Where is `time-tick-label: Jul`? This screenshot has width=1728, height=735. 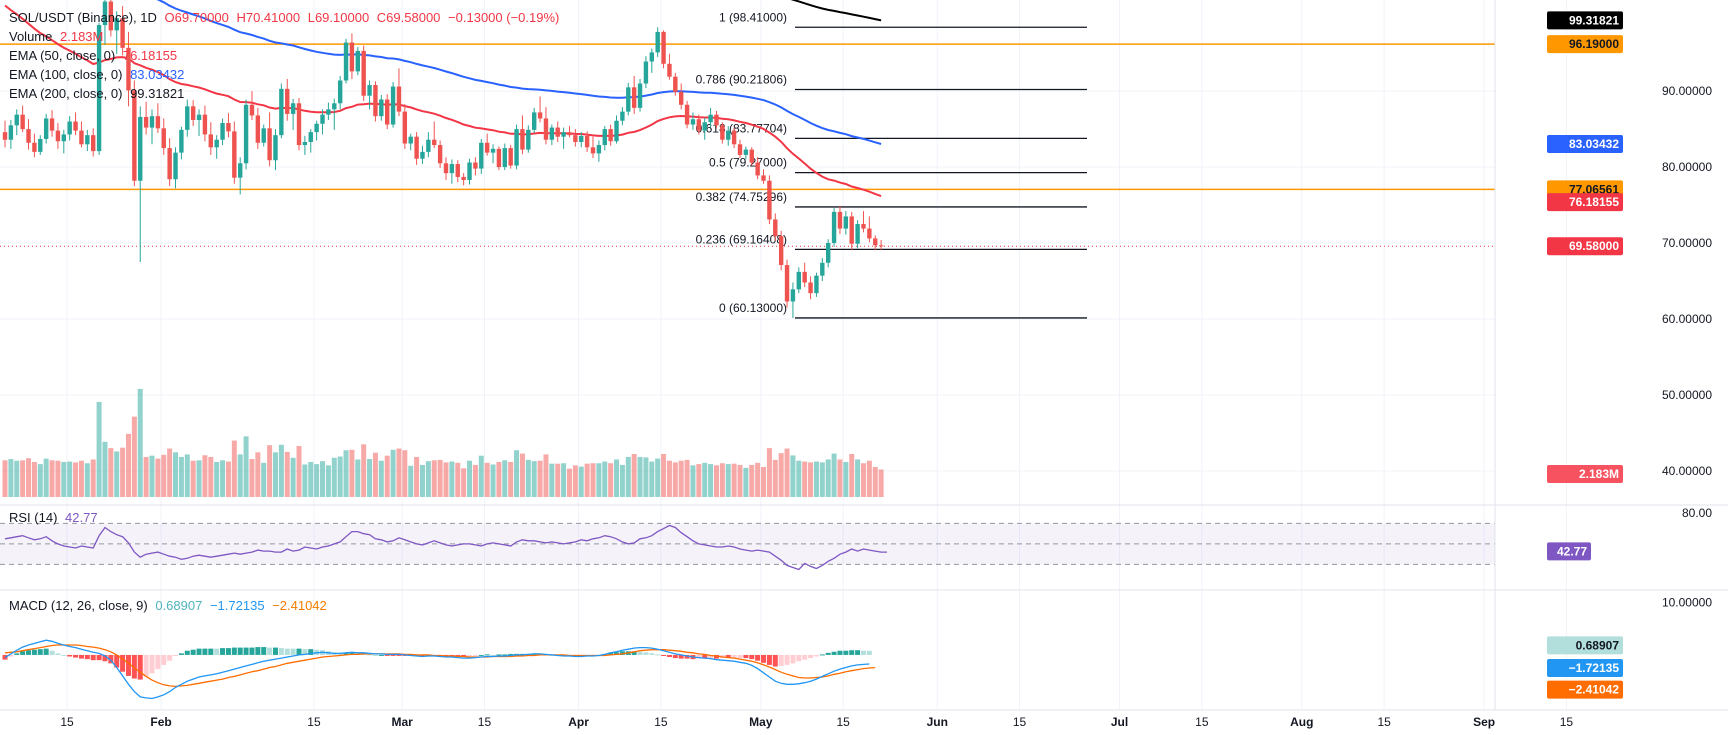 time-tick-label: Jul is located at coordinates (1119, 722).